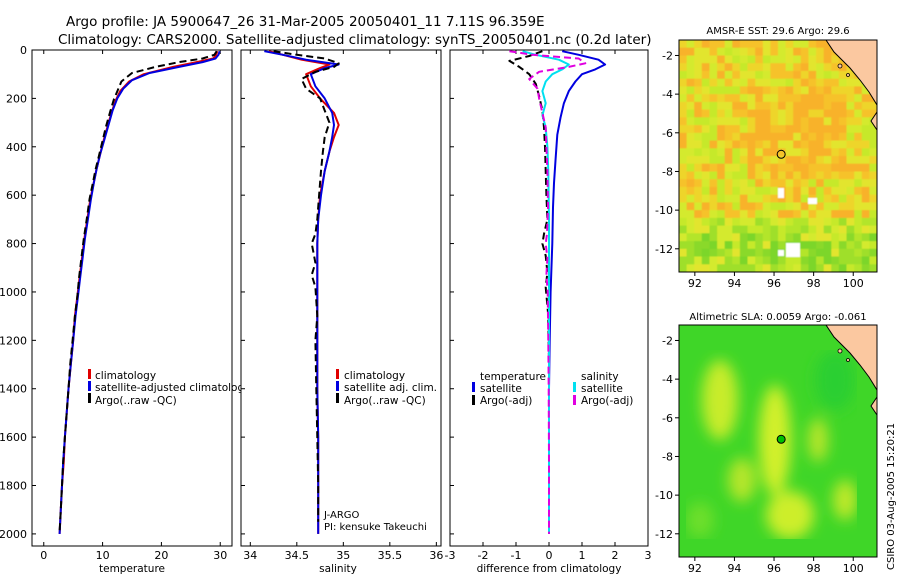 This screenshot has height=580, width=900. What do you see at coordinates (664, 249) in the screenshot?
I see `lat-tick-label: -12` at bounding box center [664, 249].